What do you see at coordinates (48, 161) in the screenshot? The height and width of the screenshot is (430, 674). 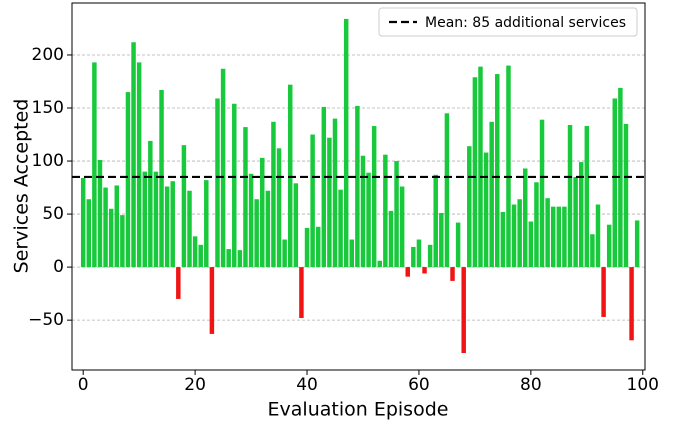 I see `y-tick-label: 100` at bounding box center [48, 161].